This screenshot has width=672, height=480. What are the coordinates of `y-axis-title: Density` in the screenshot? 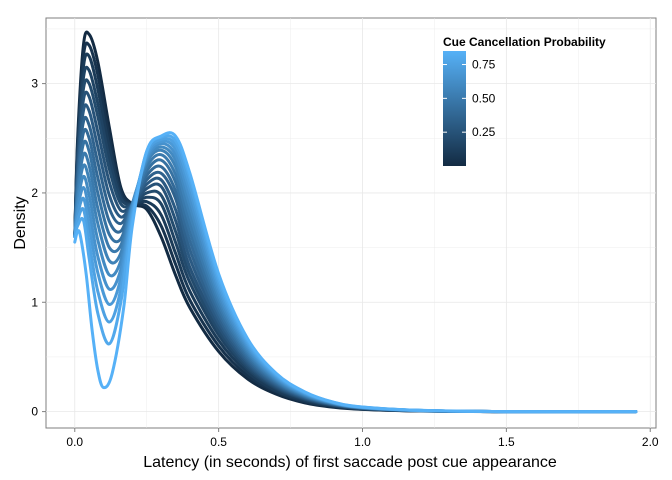 It's located at (20, 222).